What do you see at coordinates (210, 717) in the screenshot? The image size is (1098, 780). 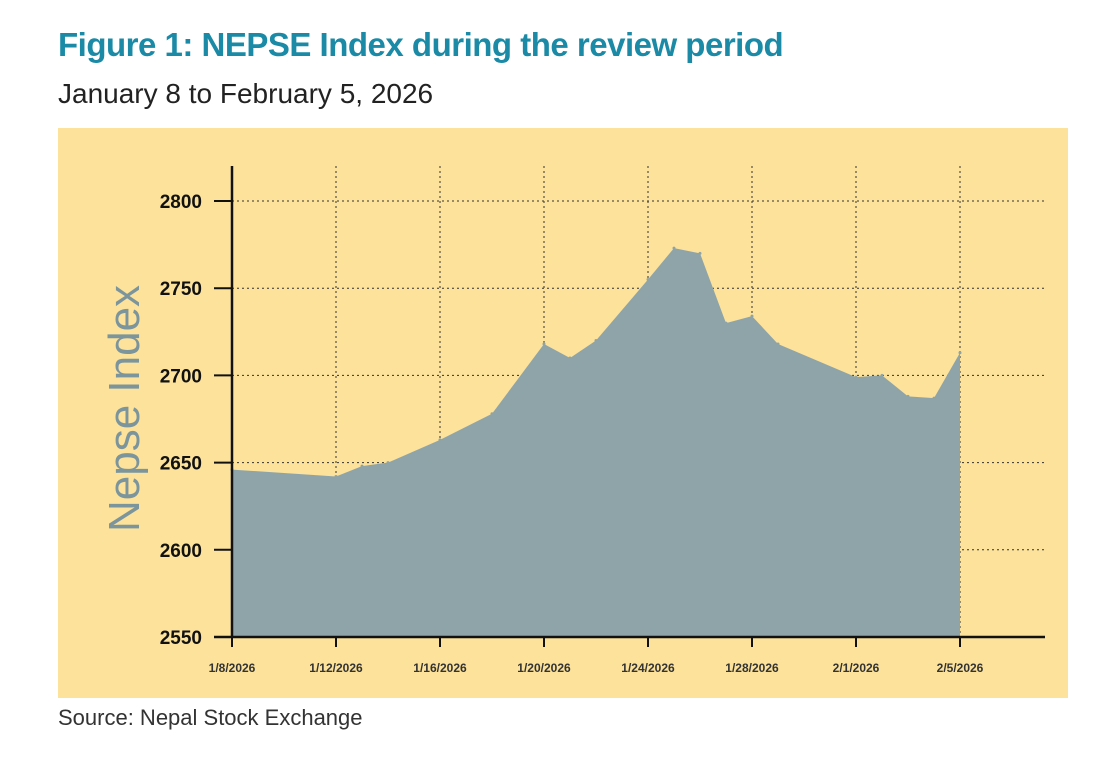 I see `chart-source: Source: Nepal Stock Exchange` at bounding box center [210, 717].